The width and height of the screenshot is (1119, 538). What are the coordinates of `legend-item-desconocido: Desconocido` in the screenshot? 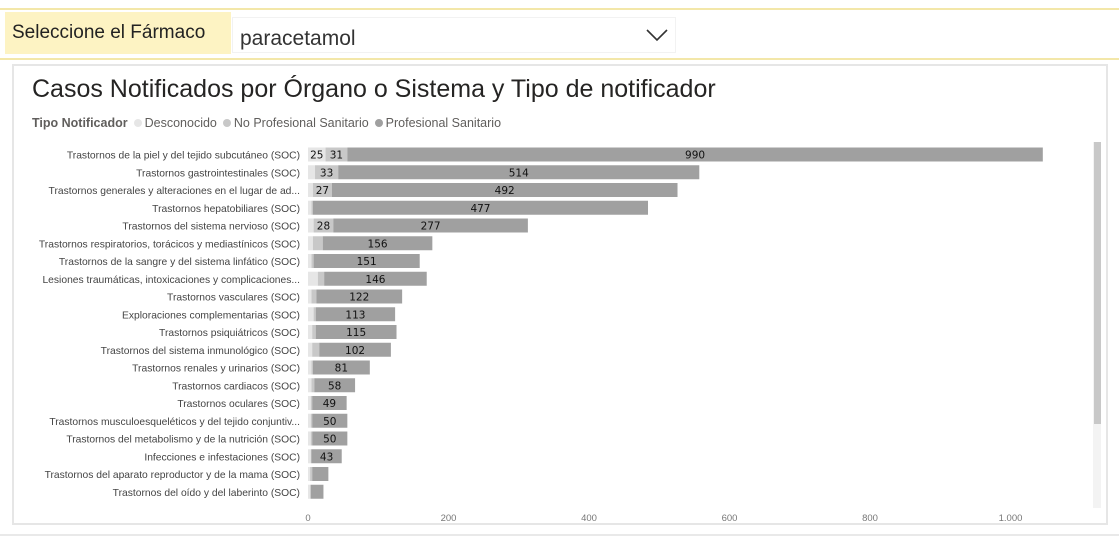 It's located at (175, 123).